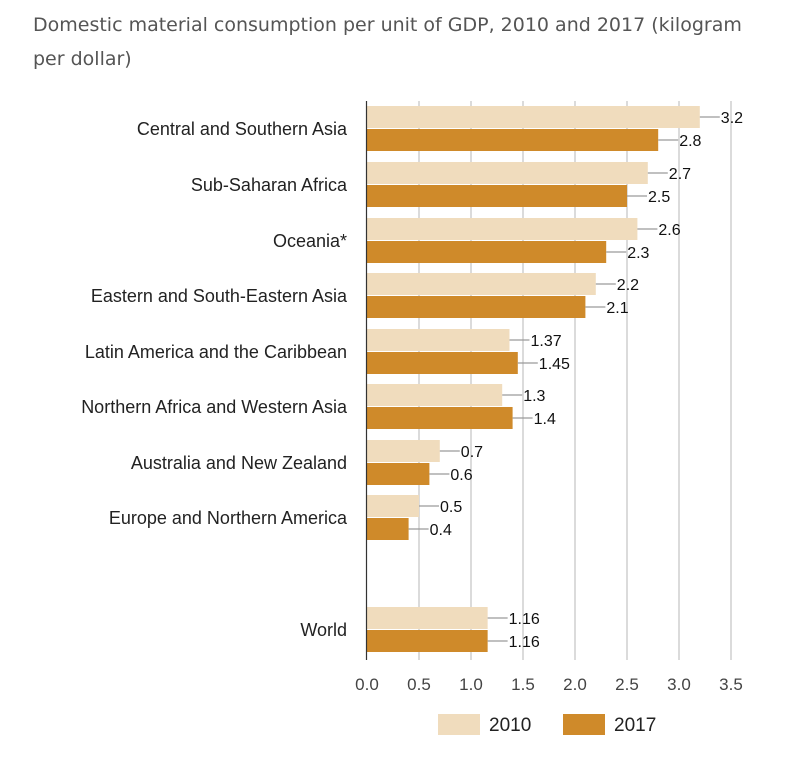  What do you see at coordinates (310, 241) in the screenshot?
I see `category-label: Oceania*` at bounding box center [310, 241].